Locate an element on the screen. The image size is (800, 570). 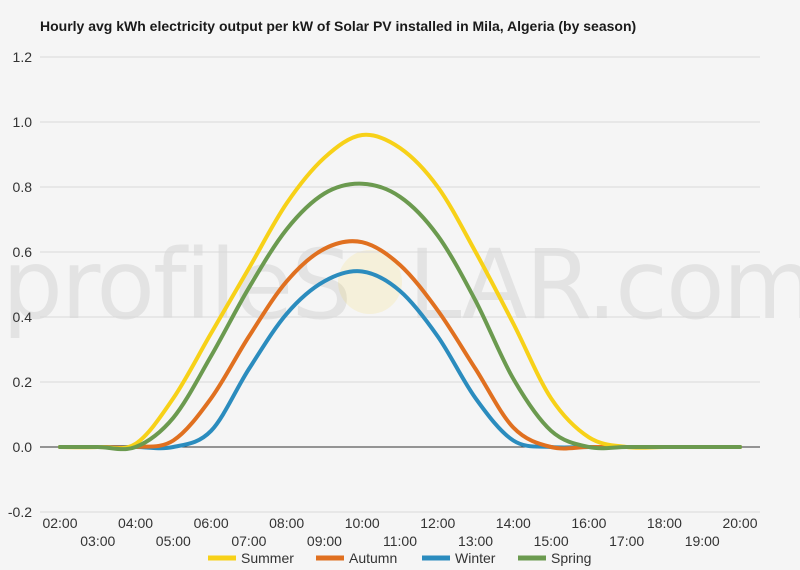
y-tick-label: 0.2 is located at coordinates (23, 382).